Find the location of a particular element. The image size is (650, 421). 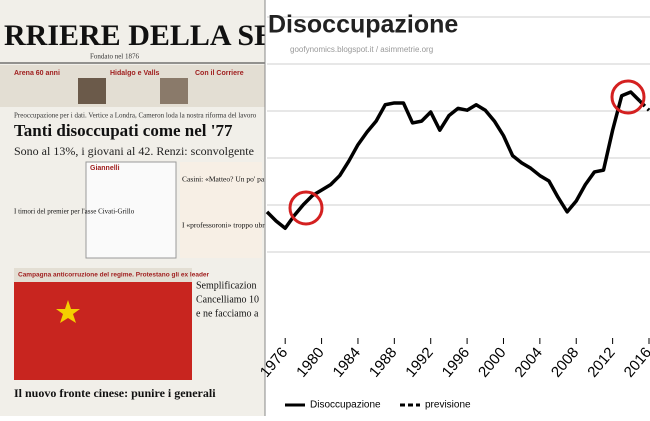

cartoon-label: Giannelli is located at coordinates (105, 168).